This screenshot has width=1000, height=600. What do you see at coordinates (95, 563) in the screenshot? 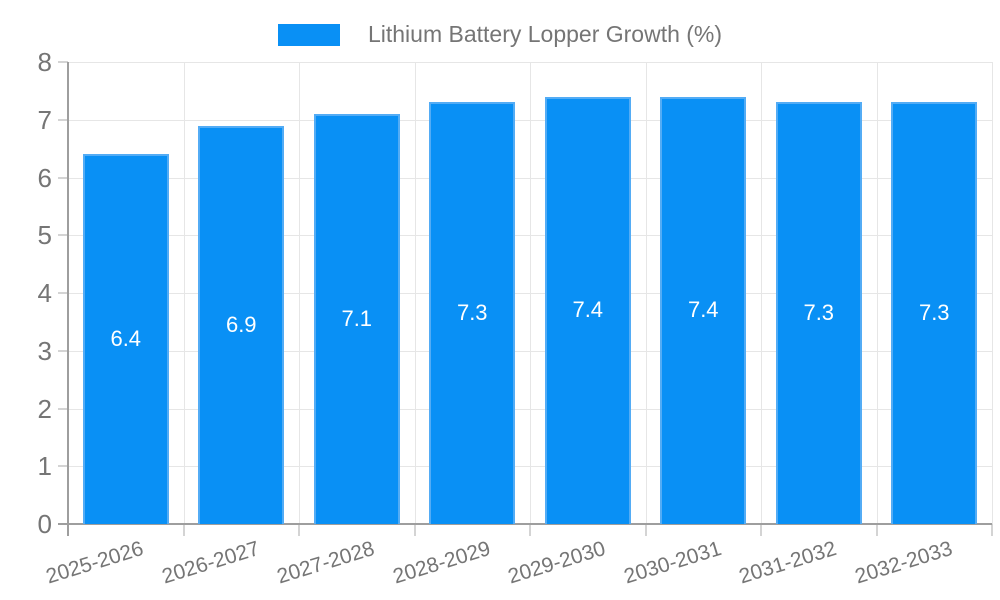
I see `x-tick-label: 2025-2026` at bounding box center [95, 563].